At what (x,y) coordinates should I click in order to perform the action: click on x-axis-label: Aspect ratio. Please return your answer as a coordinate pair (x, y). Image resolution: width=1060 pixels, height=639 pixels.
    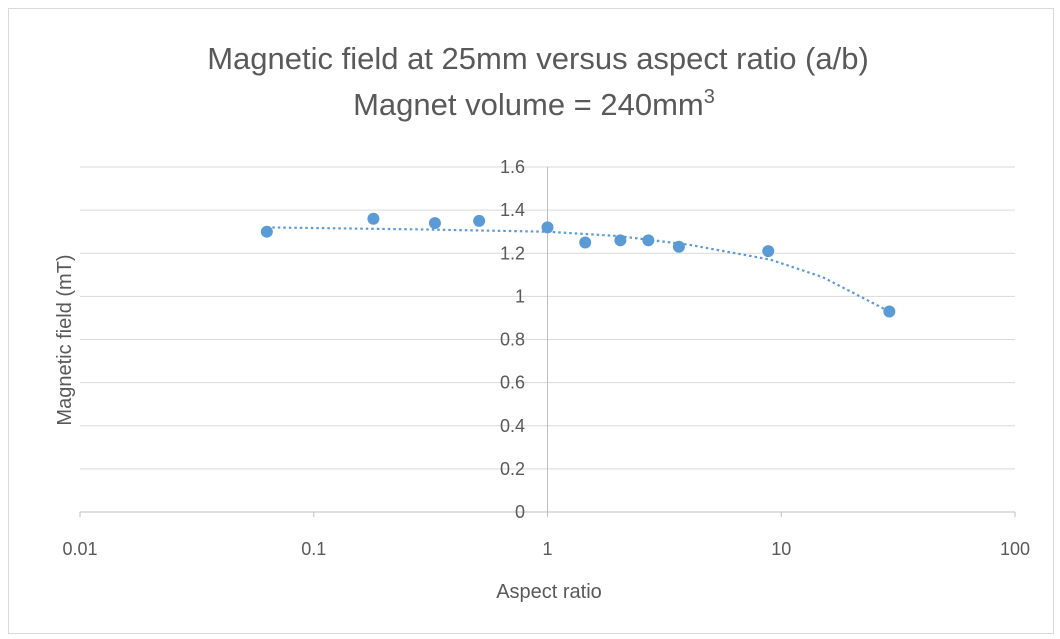
    Looking at the image, I should click on (549, 592).